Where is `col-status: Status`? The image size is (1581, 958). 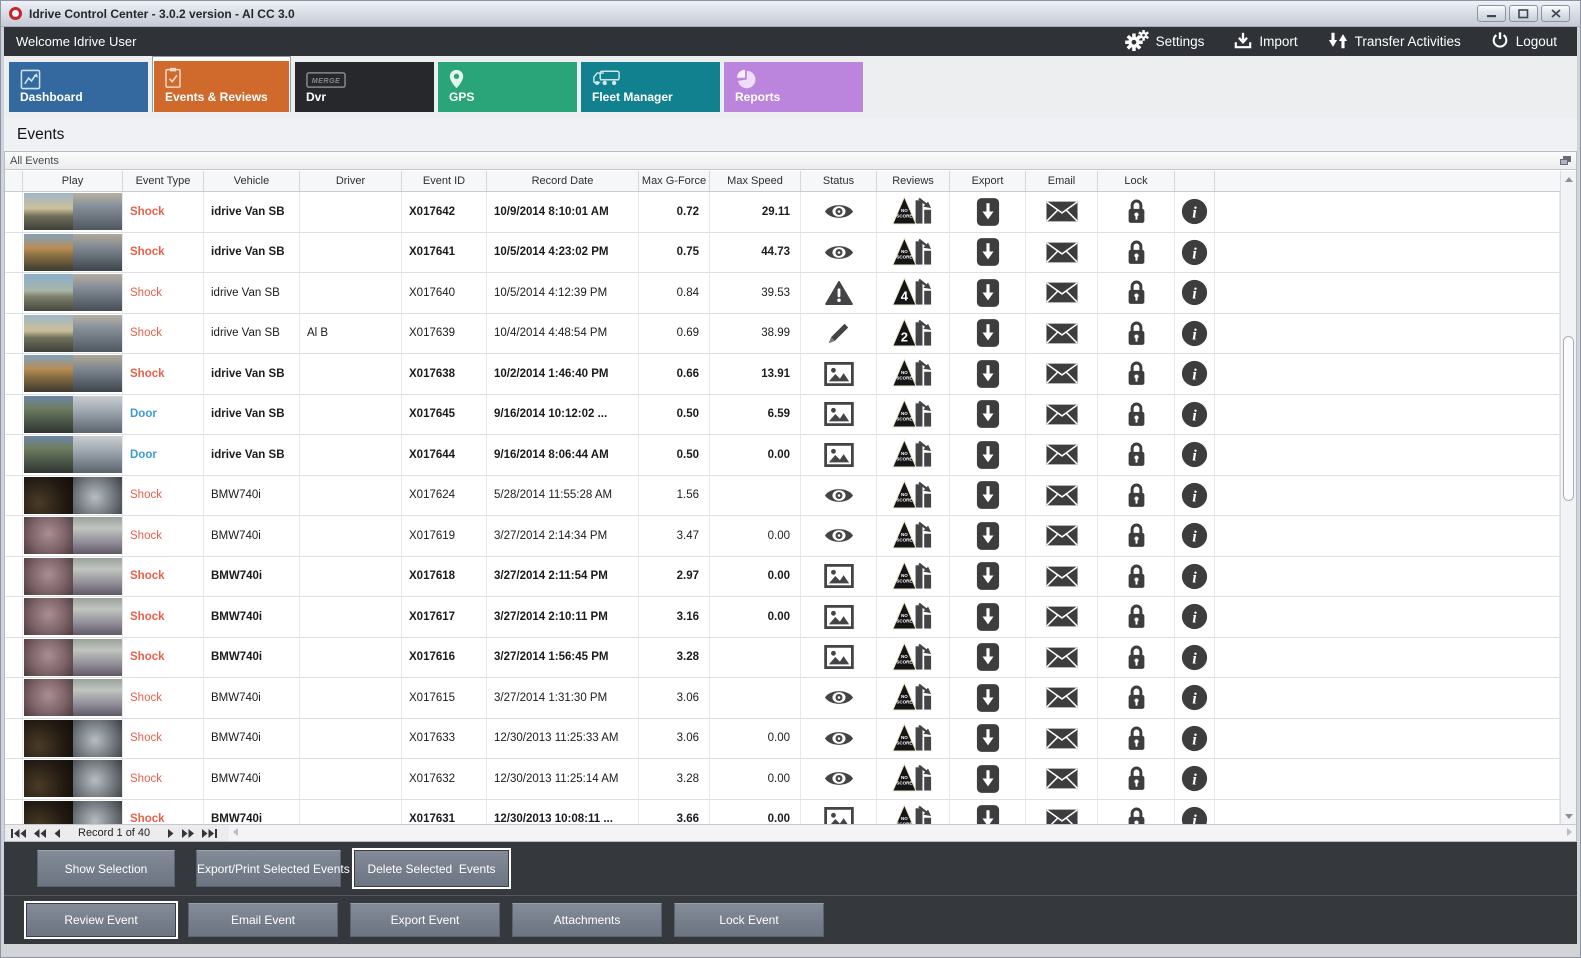
col-status: Status is located at coordinates (839, 181).